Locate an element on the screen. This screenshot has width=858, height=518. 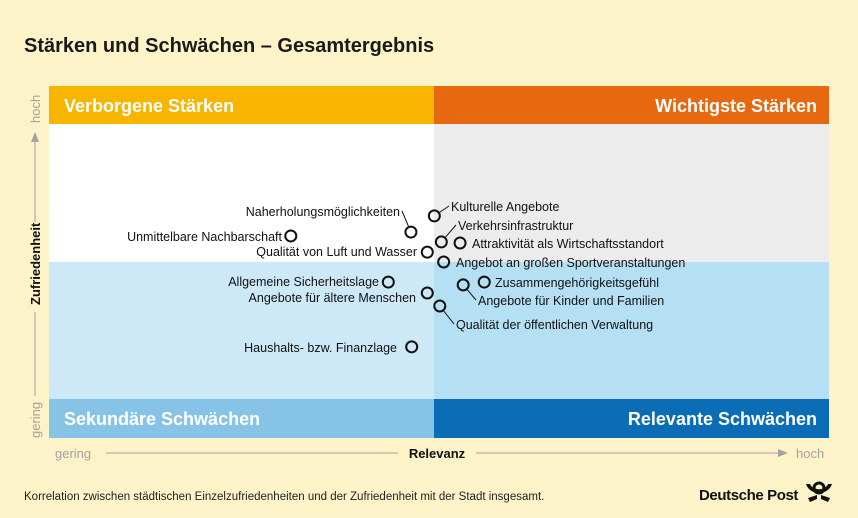
data-point: Attraktivität als Wirtschaftsstandort is located at coordinates (558, 243).